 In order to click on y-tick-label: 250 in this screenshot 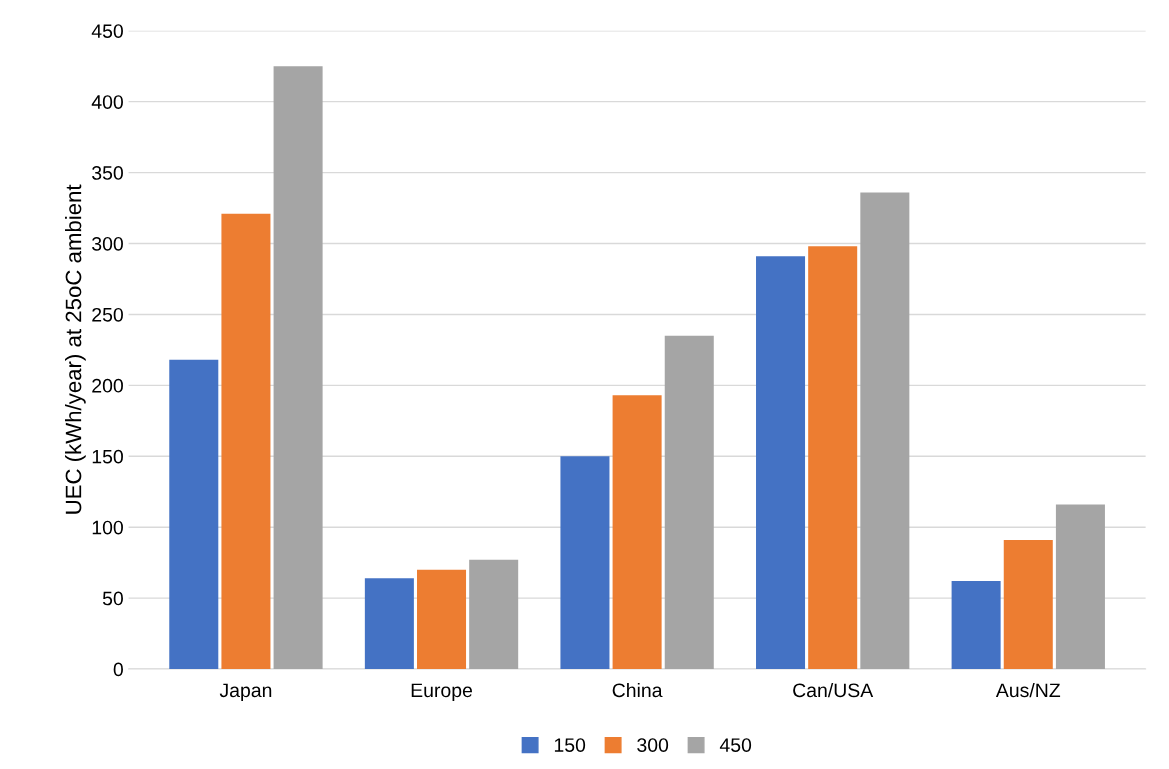, I will do `click(107, 314)`.